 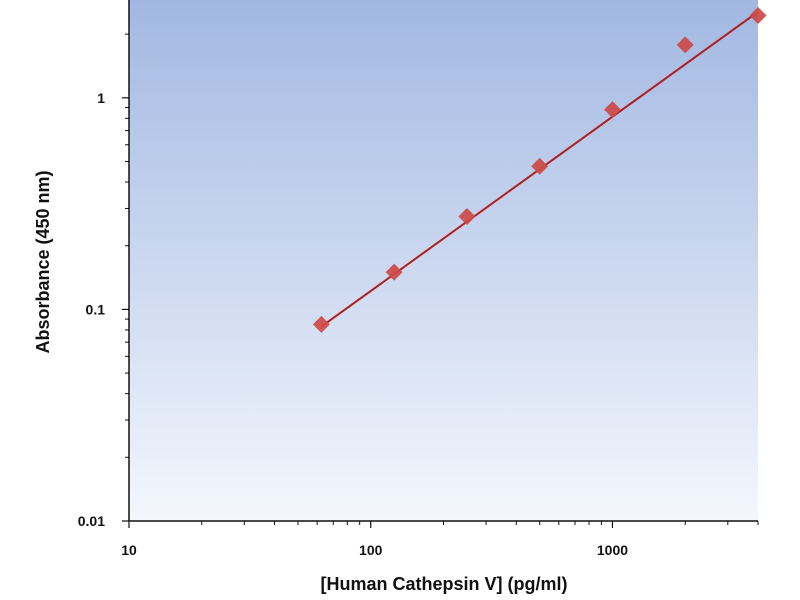 What do you see at coordinates (440, 539) in the screenshot?
I see `x-axis-ticks: 10 100 1000` at bounding box center [440, 539].